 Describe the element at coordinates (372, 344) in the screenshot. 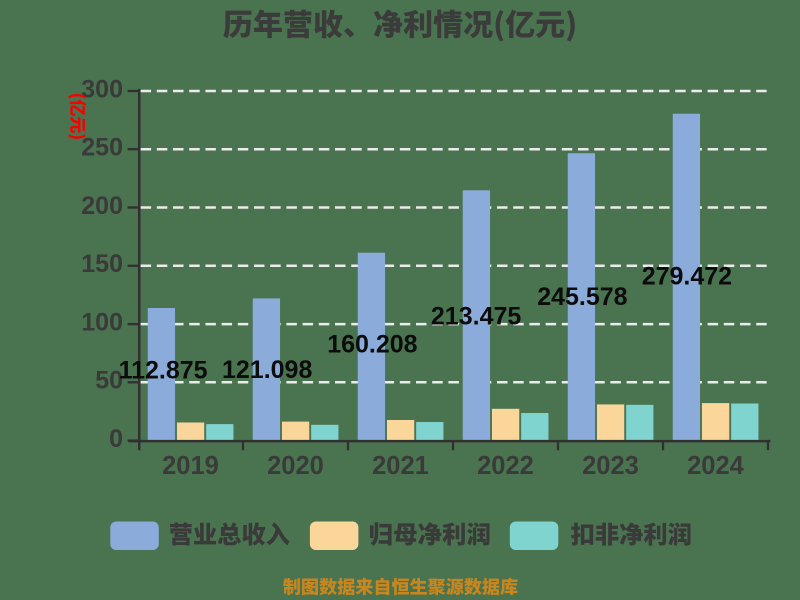

I see `svg-text: 160.208` at that location.